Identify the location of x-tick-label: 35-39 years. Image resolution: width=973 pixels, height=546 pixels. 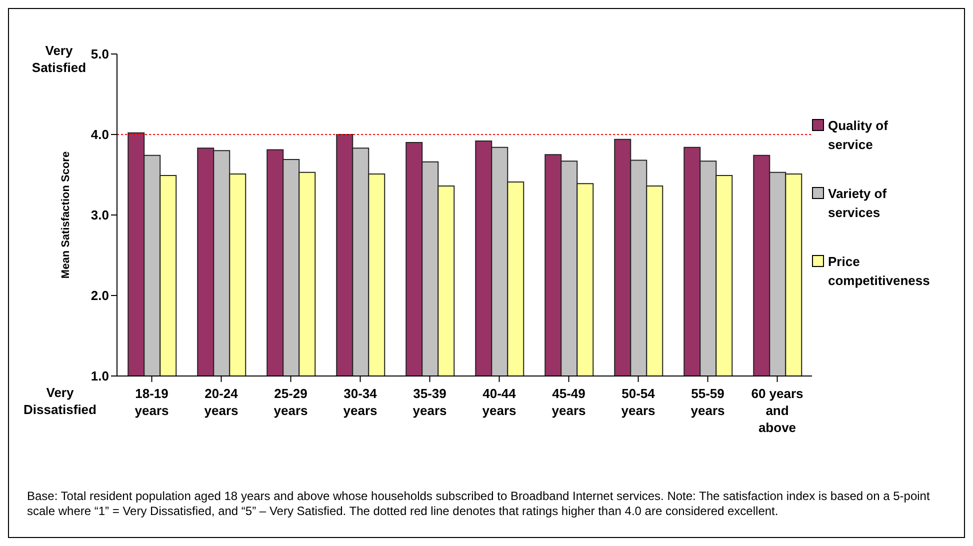
(429, 402).